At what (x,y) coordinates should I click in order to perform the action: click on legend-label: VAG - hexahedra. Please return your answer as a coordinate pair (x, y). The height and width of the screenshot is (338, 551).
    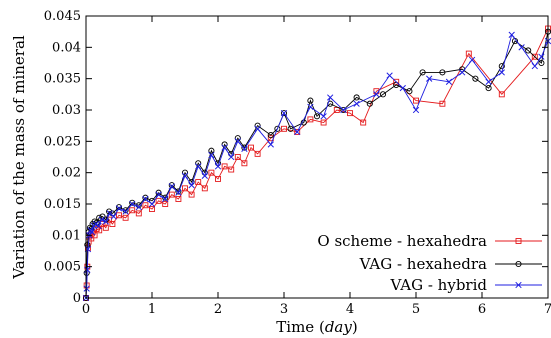
    Looking at the image, I should click on (423, 264).